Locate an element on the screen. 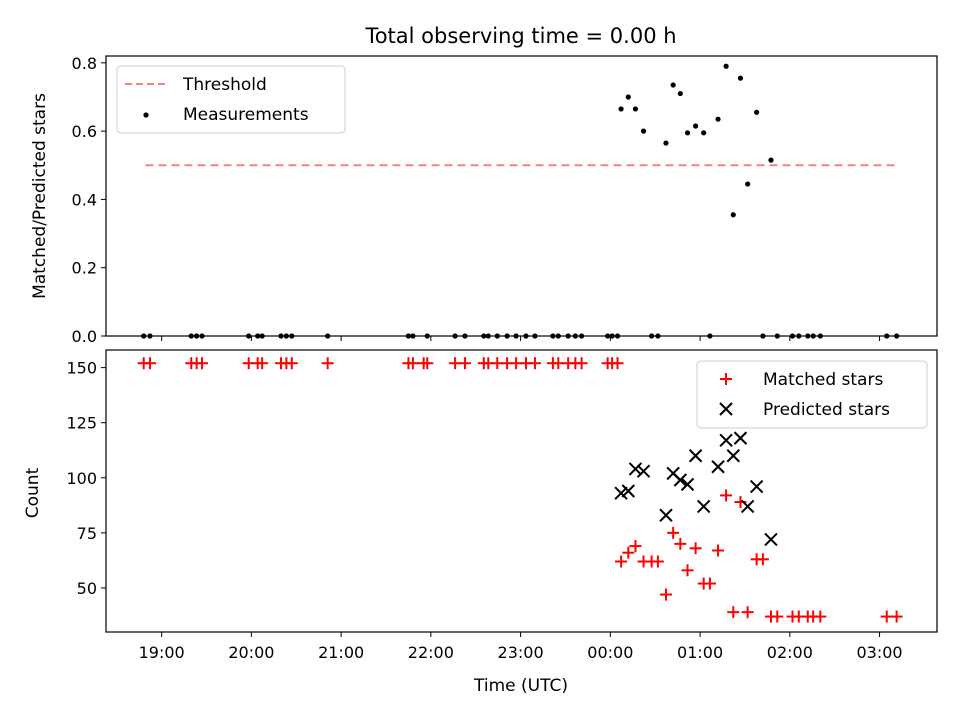 This screenshot has width=960, height=720. bottom-y-tick-label: 50 is located at coordinates (87, 588).